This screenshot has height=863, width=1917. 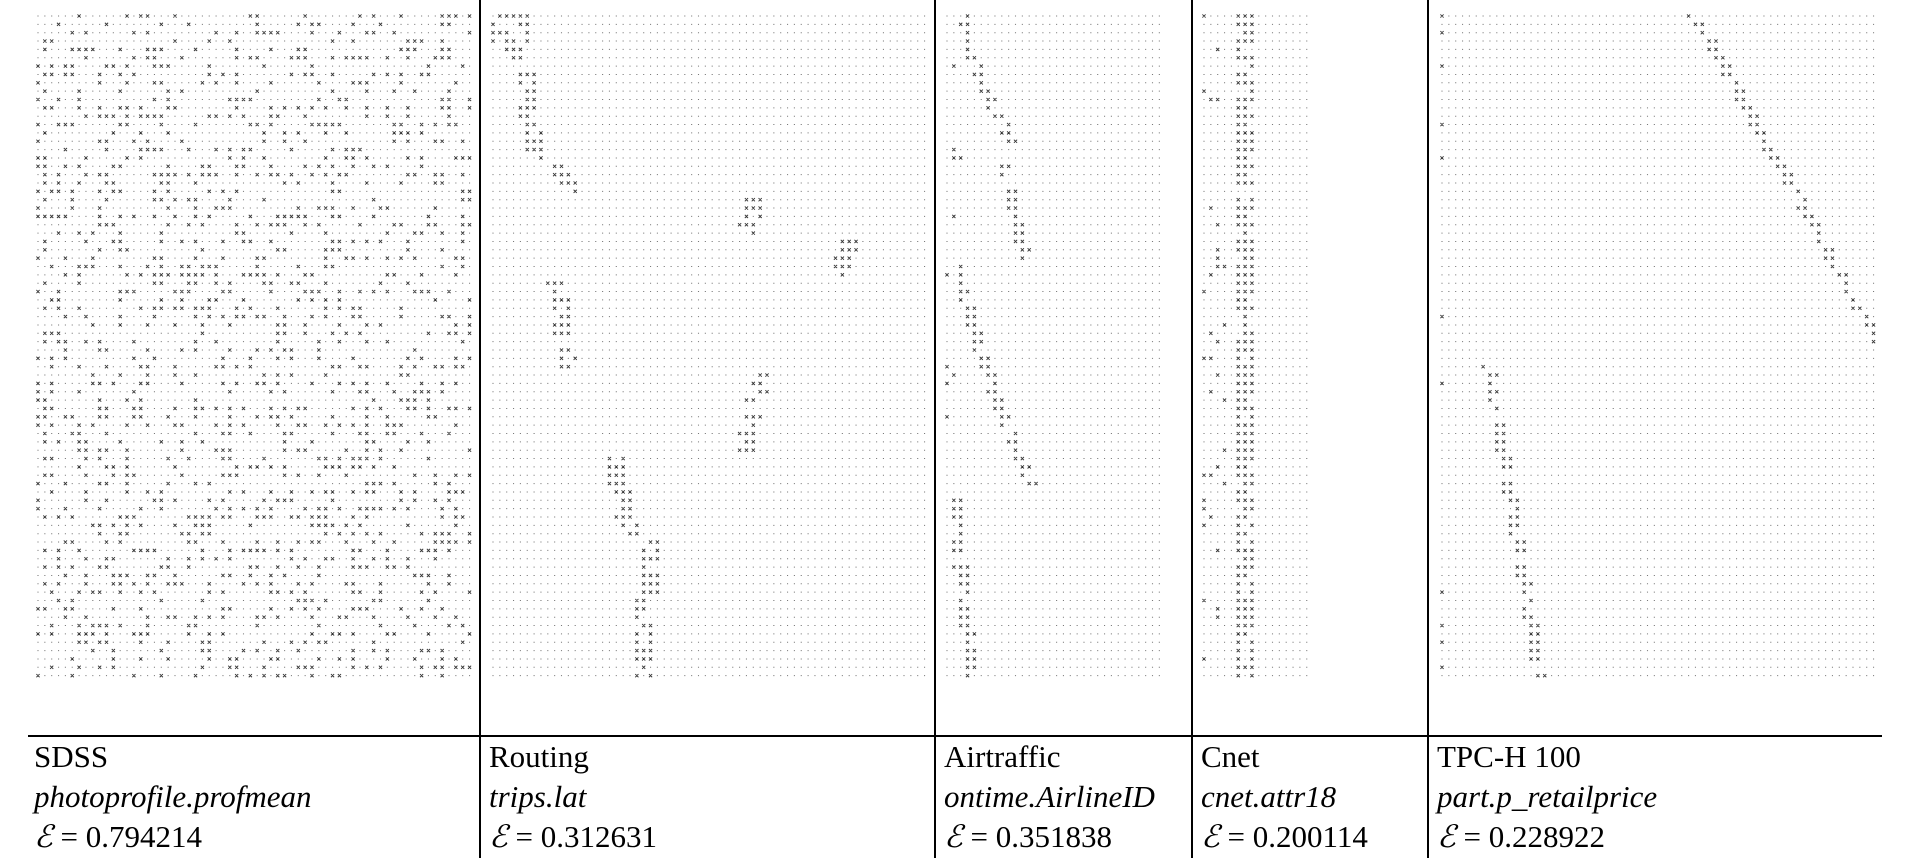 What do you see at coordinates (1534, 836) in the screenshot?
I see `entropy-number: = 0.228922` at bounding box center [1534, 836].